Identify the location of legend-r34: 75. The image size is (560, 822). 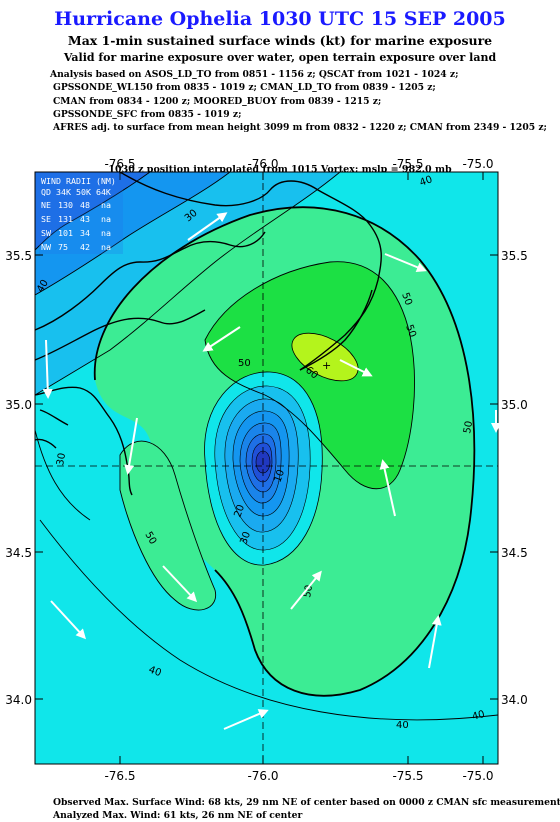
(63, 247).